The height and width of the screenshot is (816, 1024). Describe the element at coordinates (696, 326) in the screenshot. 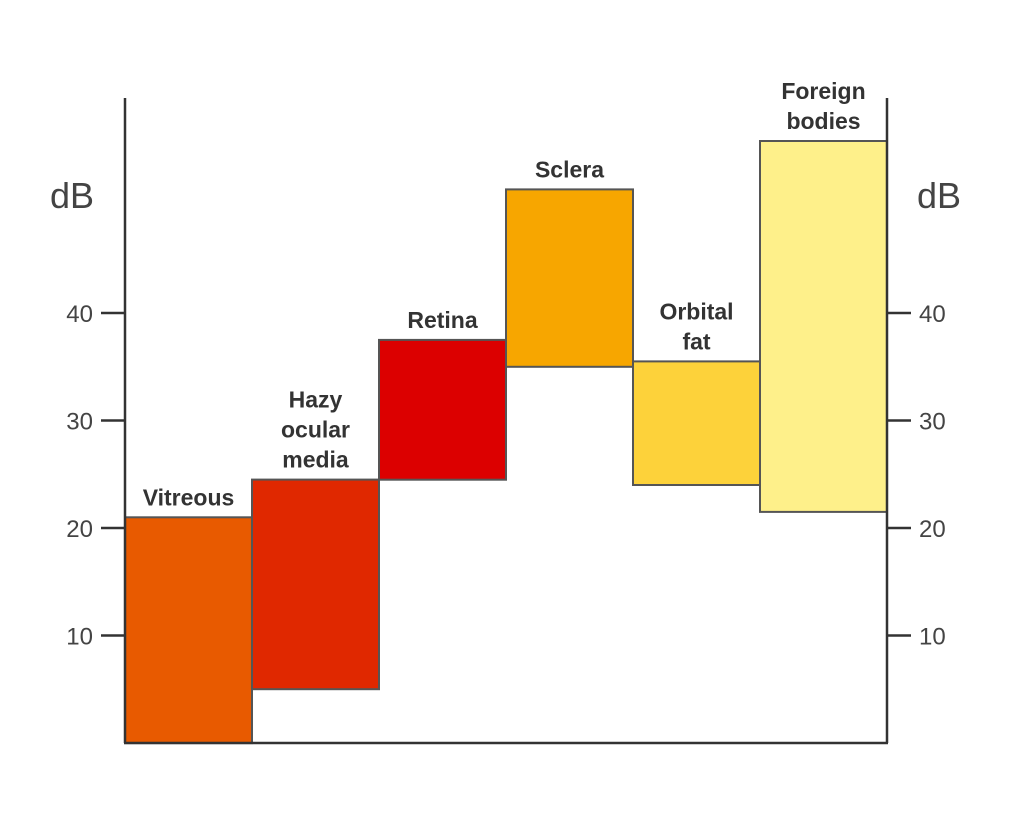

I see `category-label-orbital-fat: Orbital fat` at that location.